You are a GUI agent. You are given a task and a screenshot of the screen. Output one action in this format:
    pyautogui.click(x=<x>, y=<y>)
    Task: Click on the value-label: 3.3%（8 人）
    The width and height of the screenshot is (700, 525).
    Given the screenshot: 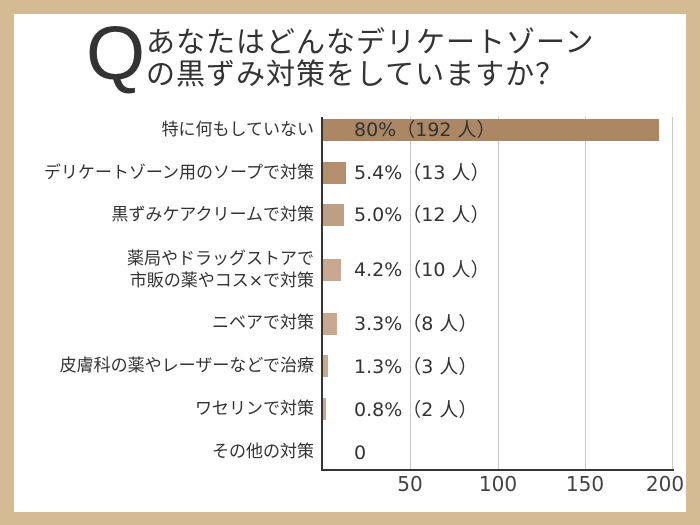 What is the action you would take?
    pyautogui.click(x=416, y=324)
    